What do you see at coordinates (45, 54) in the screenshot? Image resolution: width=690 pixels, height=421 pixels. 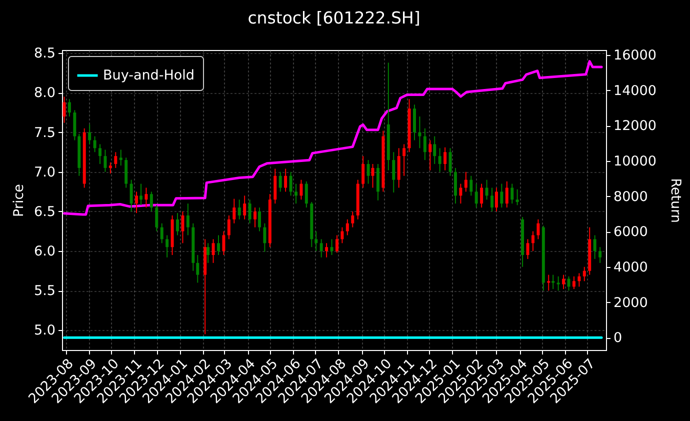 I see `y-tick-label: 8.5` at bounding box center [45, 54].